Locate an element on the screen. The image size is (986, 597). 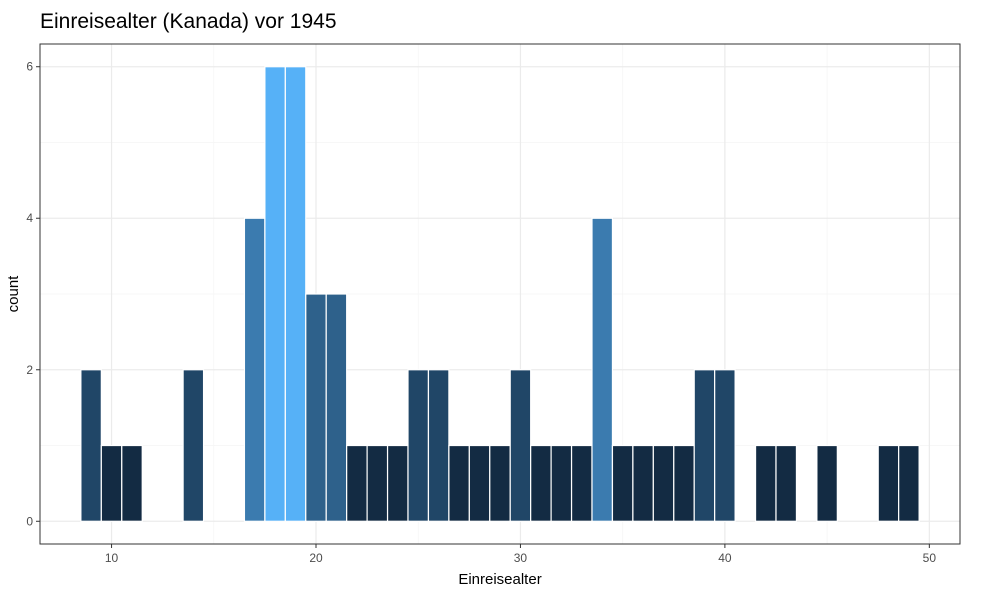
x-tick-label: 50 is located at coordinates (930, 558).